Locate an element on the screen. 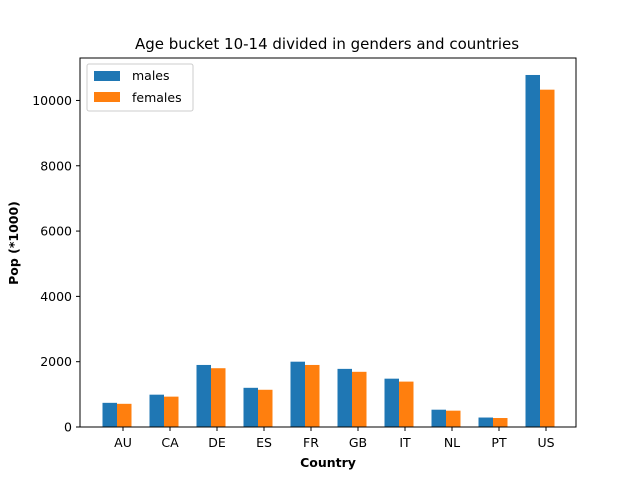 This screenshot has width=640, height=480. x-tick-label: US is located at coordinates (545, 442).